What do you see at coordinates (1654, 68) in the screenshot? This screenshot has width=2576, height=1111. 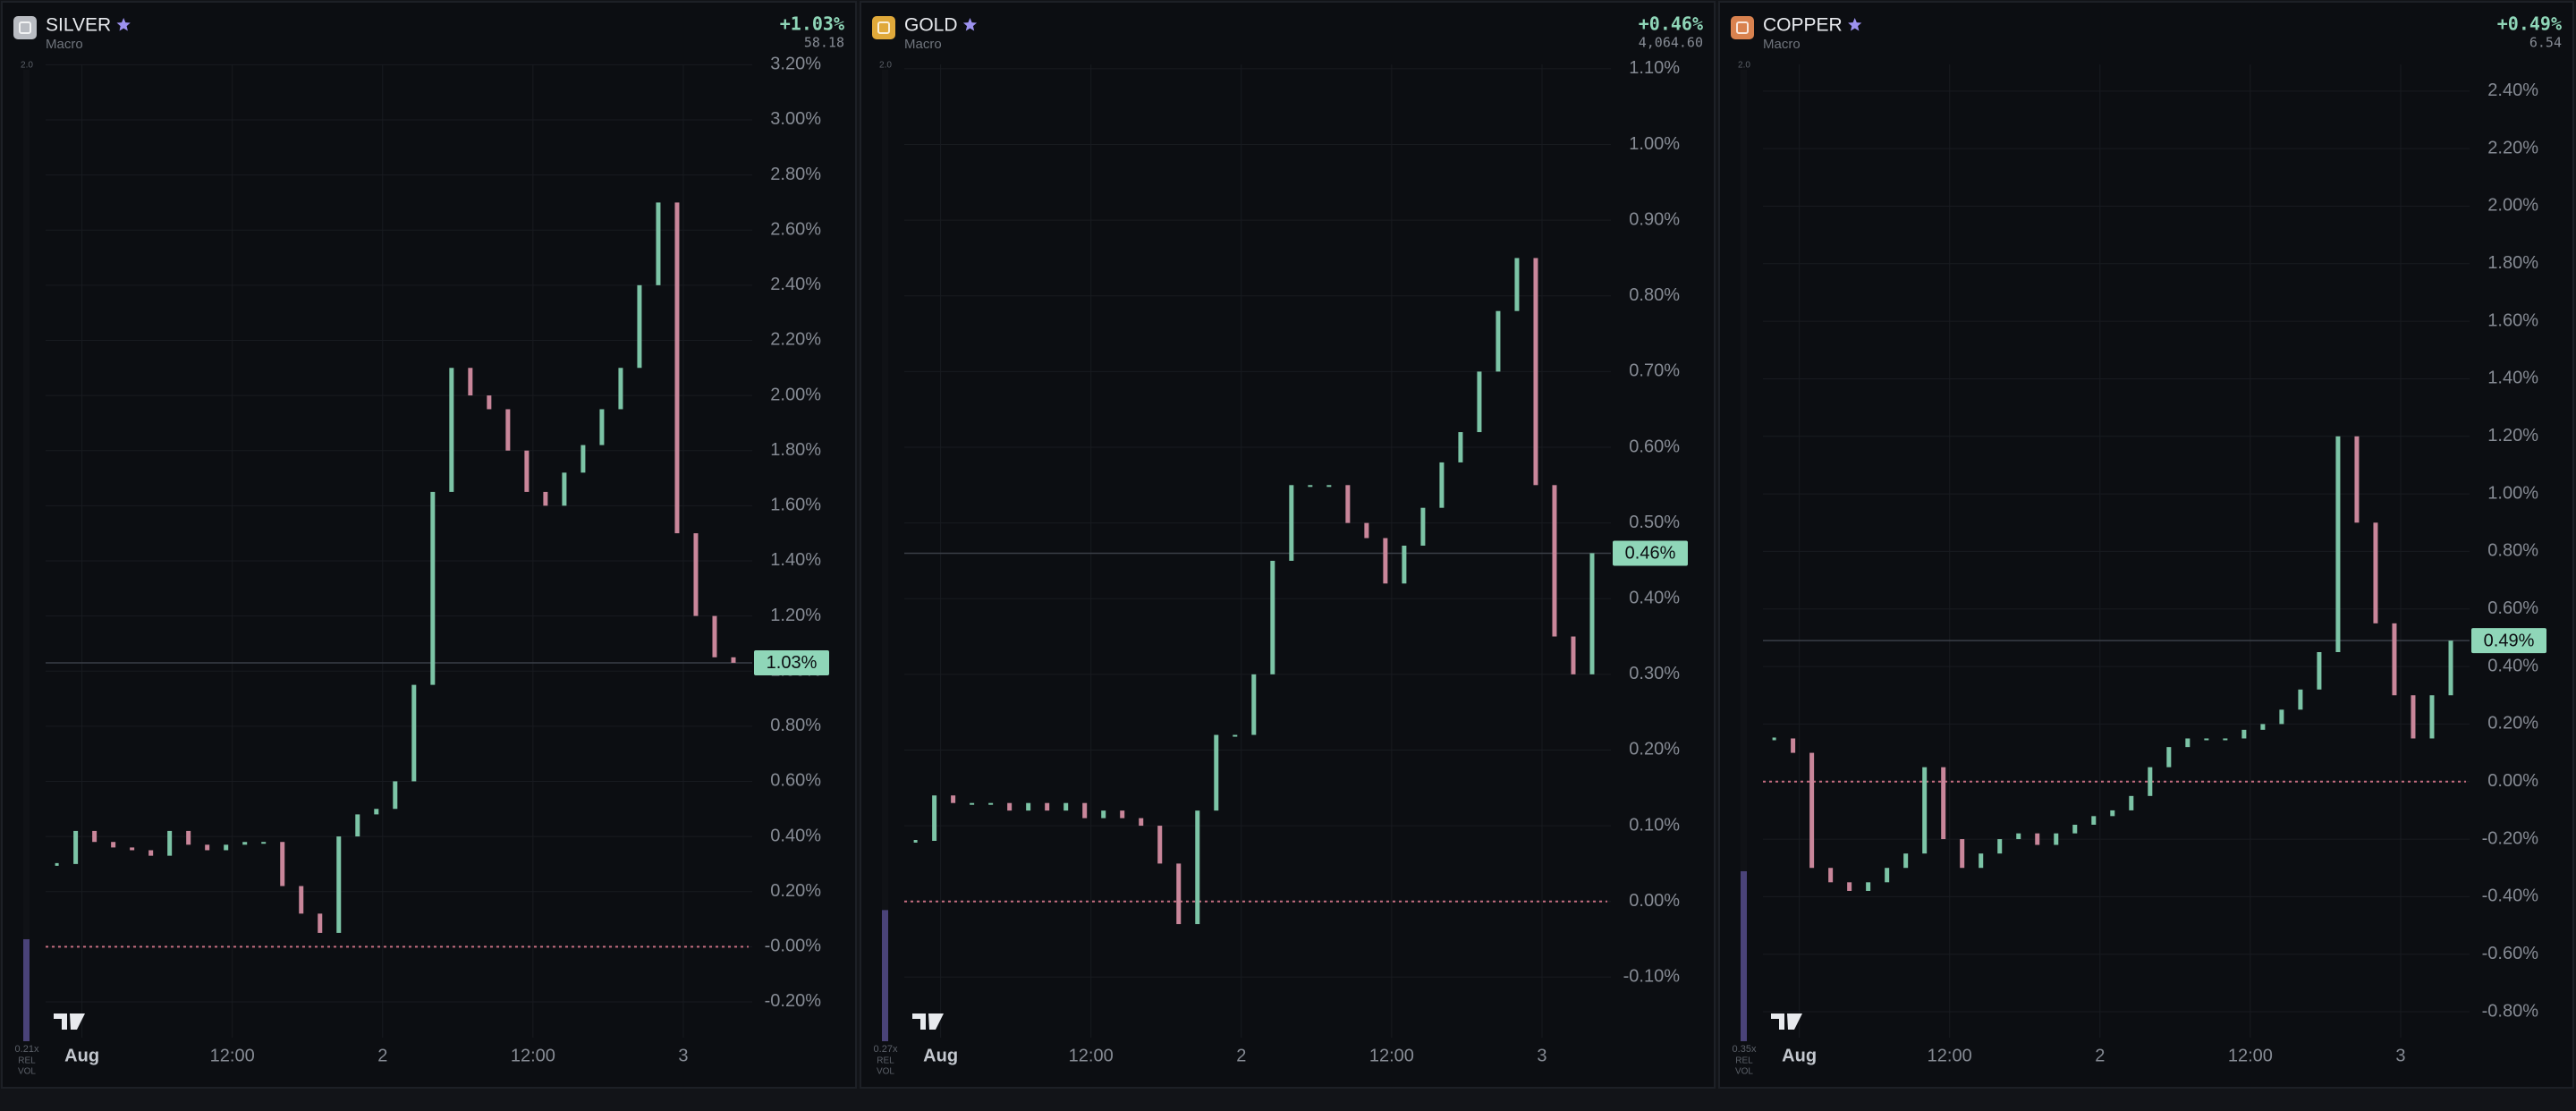 I see `y-tick-label: 1.10%` at bounding box center [1654, 68].